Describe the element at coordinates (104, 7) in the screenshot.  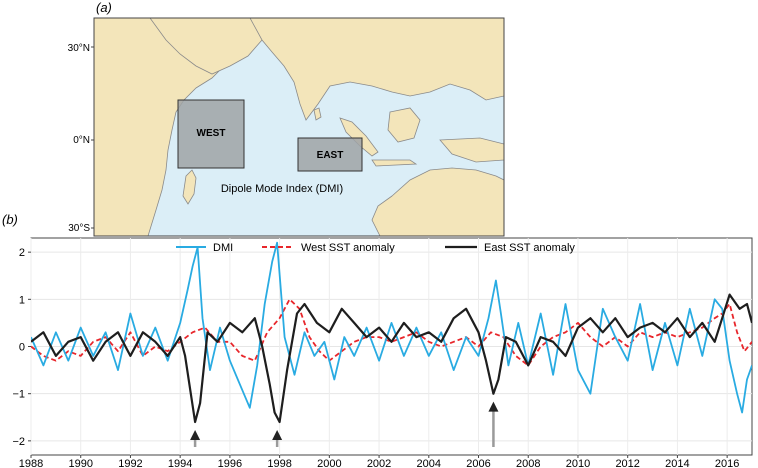
I see `panel-a-label: (a)` at that location.